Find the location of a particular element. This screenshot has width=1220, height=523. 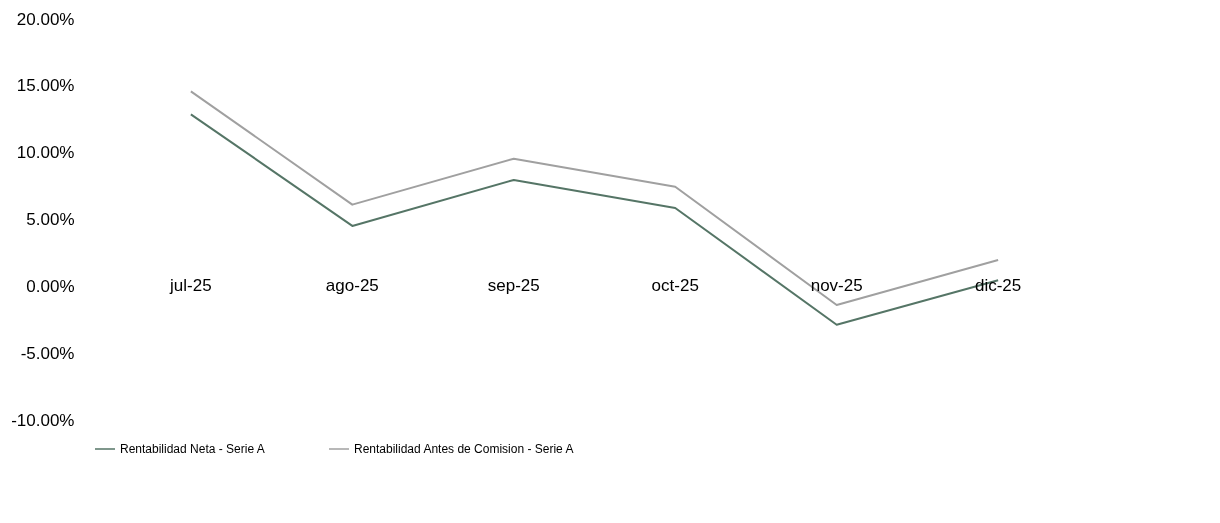

x-tick-label: ago-25 is located at coordinates (352, 286).